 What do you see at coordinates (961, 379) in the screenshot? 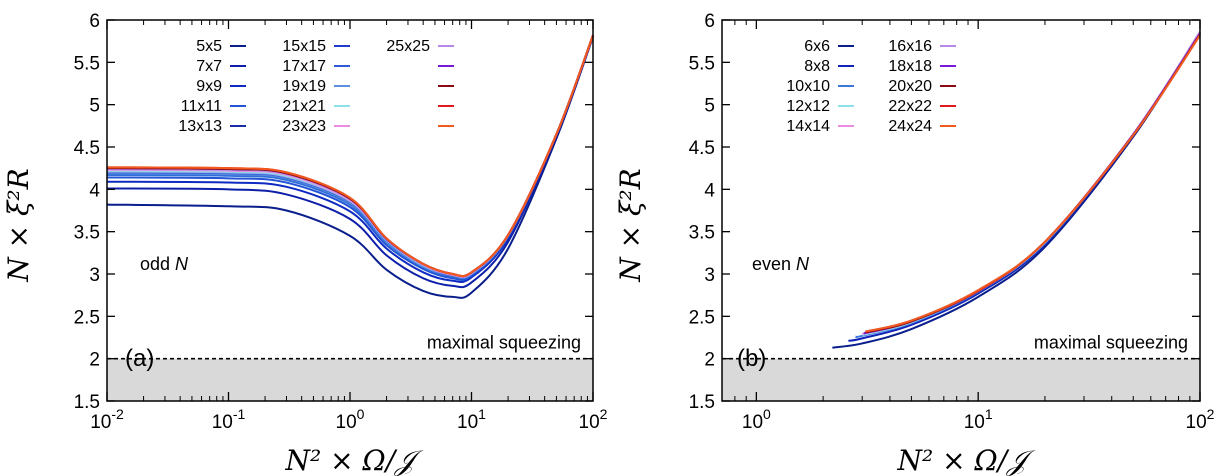
I see `forbidden-region` at bounding box center [961, 379].